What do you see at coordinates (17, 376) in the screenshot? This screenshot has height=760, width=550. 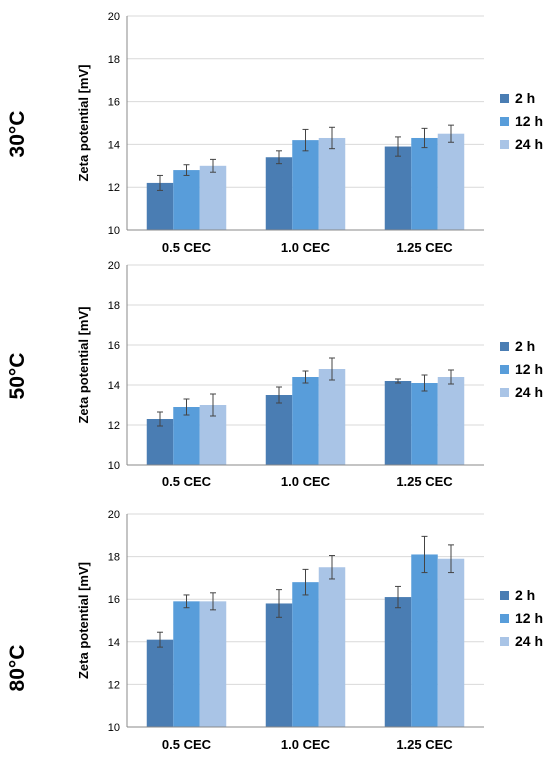 I see `panel-label: 50°C` at bounding box center [17, 376].